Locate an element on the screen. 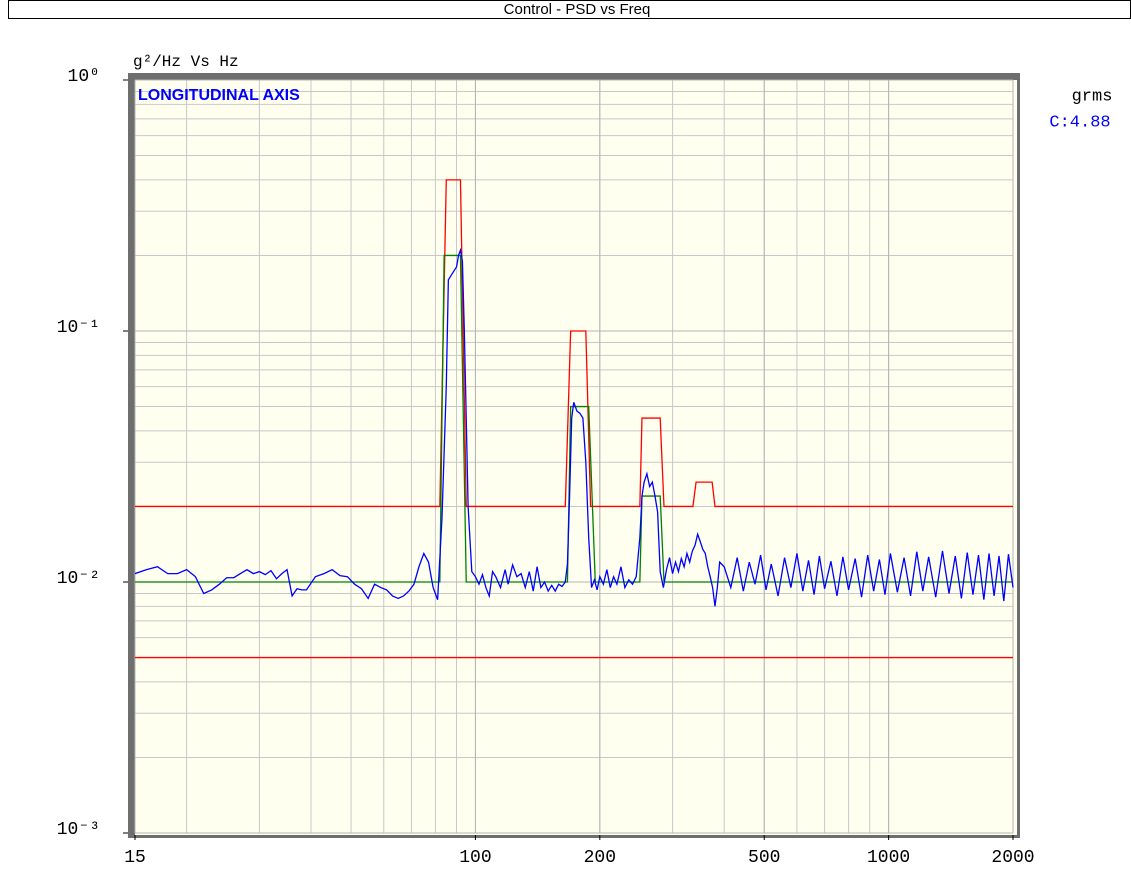 Image resolution: width=1131 pixels, height=875 pixels. x-tick-label: 15 is located at coordinates (135, 858).